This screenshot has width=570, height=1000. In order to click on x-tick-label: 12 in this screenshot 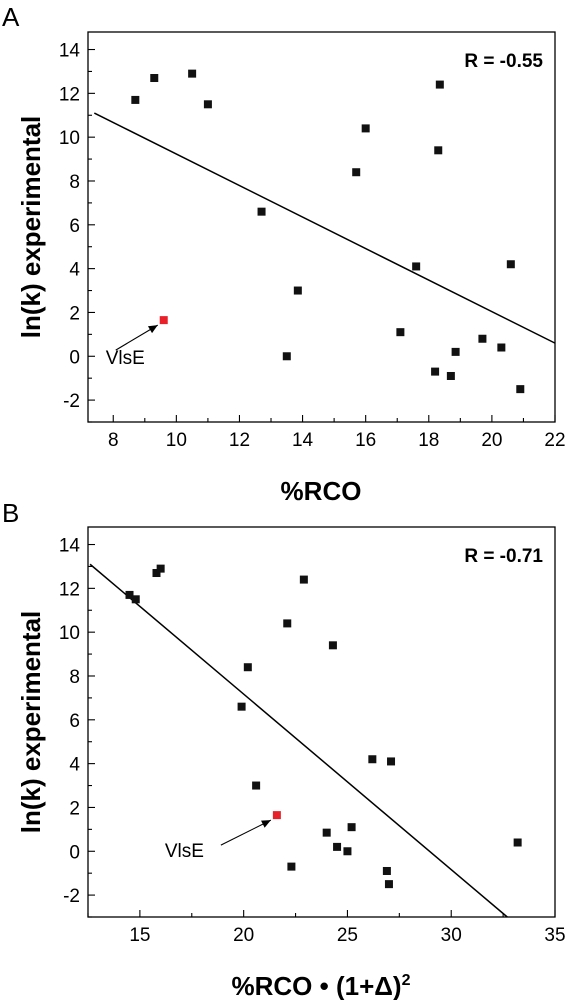, I will do `click(239, 440)`.